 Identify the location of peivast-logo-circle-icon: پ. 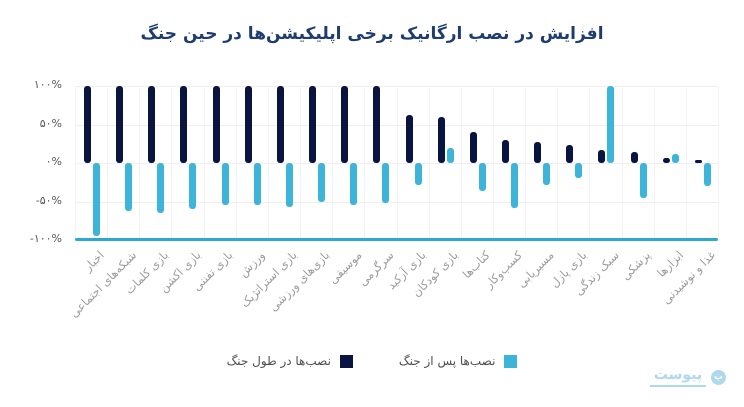
(718, 377).